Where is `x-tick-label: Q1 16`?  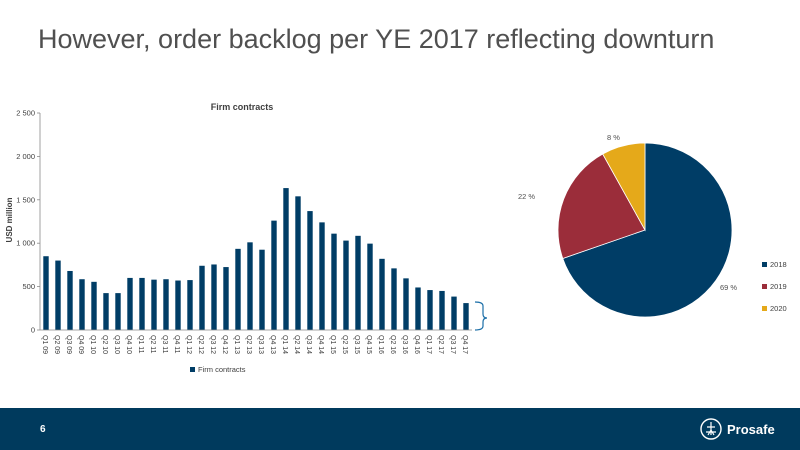 x-tick-label: Q1 16 is located at coordinates (380, 344).